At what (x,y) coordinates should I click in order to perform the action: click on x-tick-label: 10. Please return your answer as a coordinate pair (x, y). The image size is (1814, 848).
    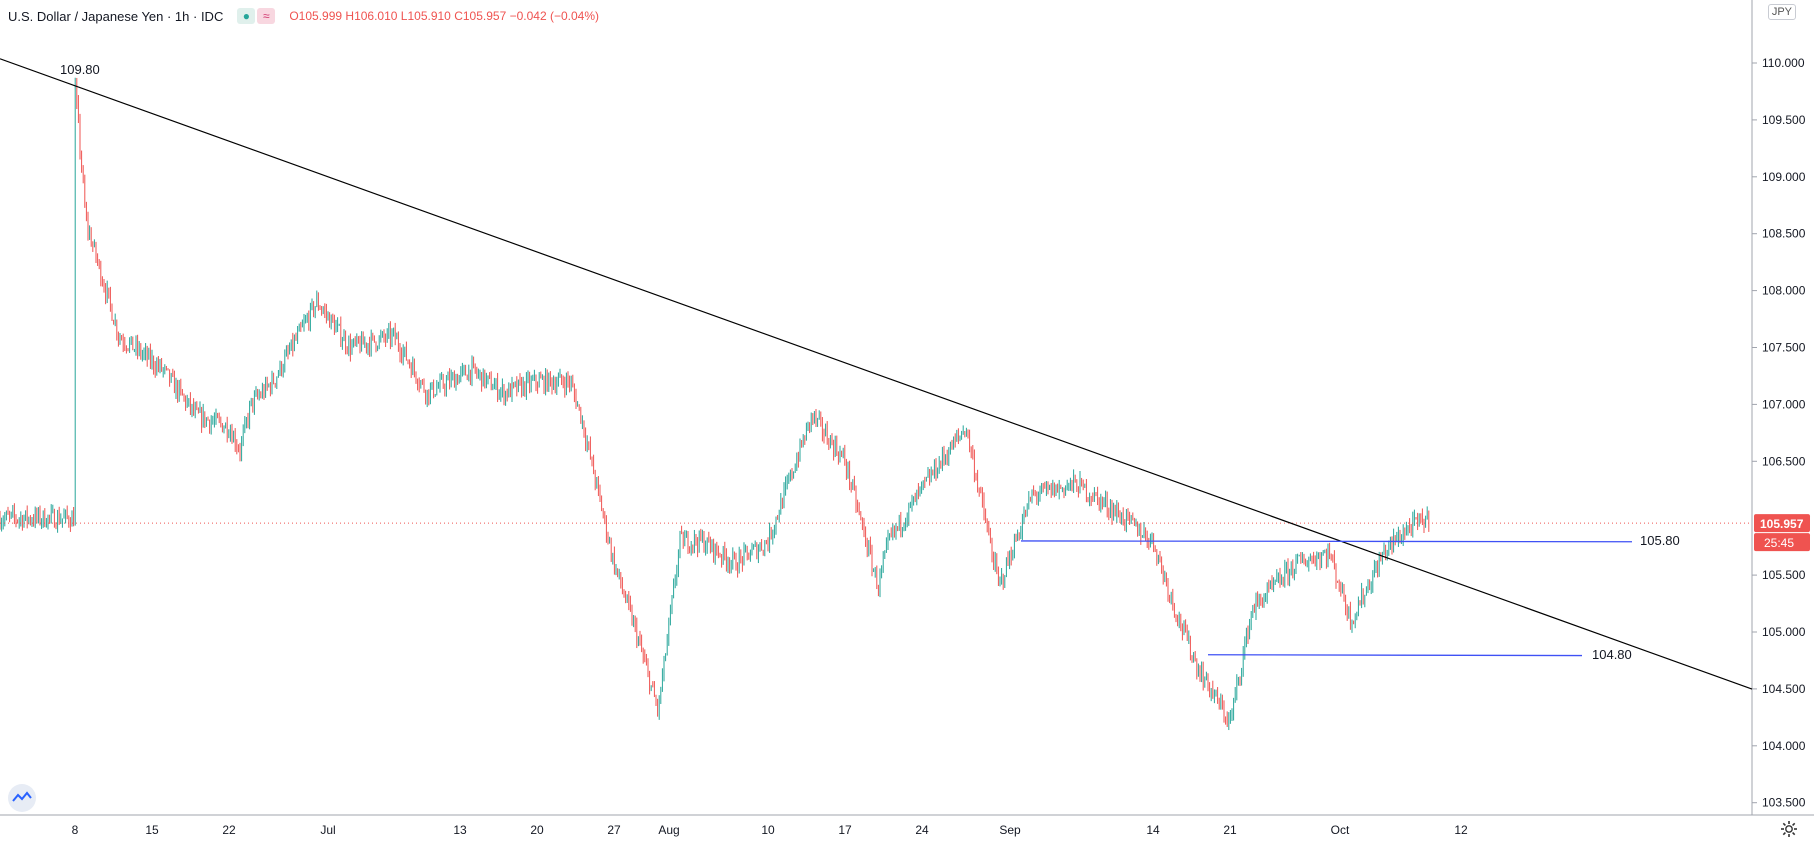
    Looking at the image, I should click on (768, 830).